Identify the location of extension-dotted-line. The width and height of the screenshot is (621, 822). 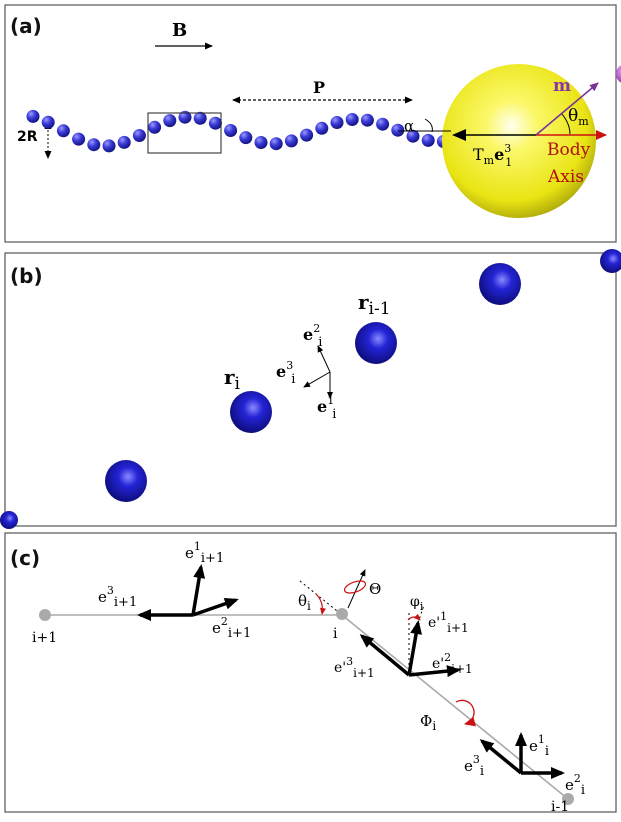
(321, 598).